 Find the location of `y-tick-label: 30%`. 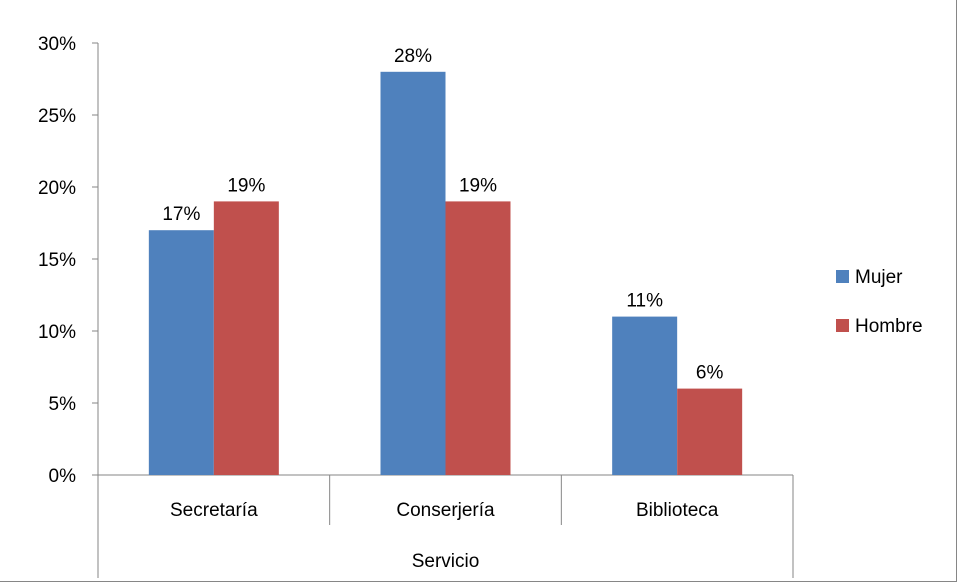

y-tick-label: 30% is located at coordinates (57, 44).